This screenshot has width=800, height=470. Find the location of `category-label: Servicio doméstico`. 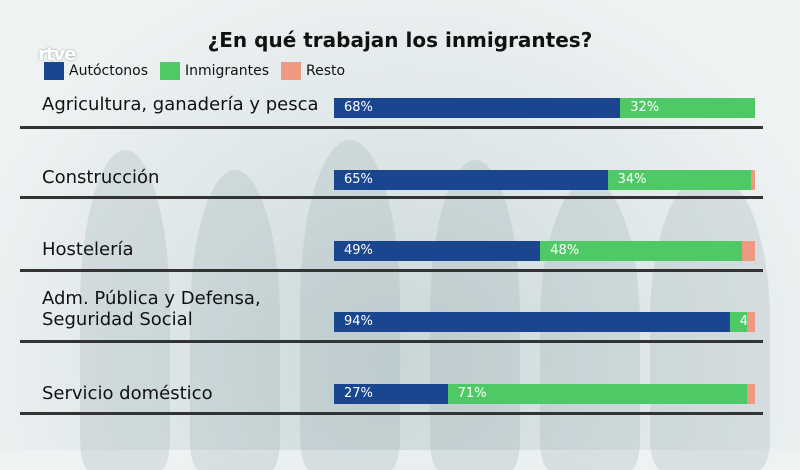

category-label: Servicio doméstico is located at coordinates (127, 393).